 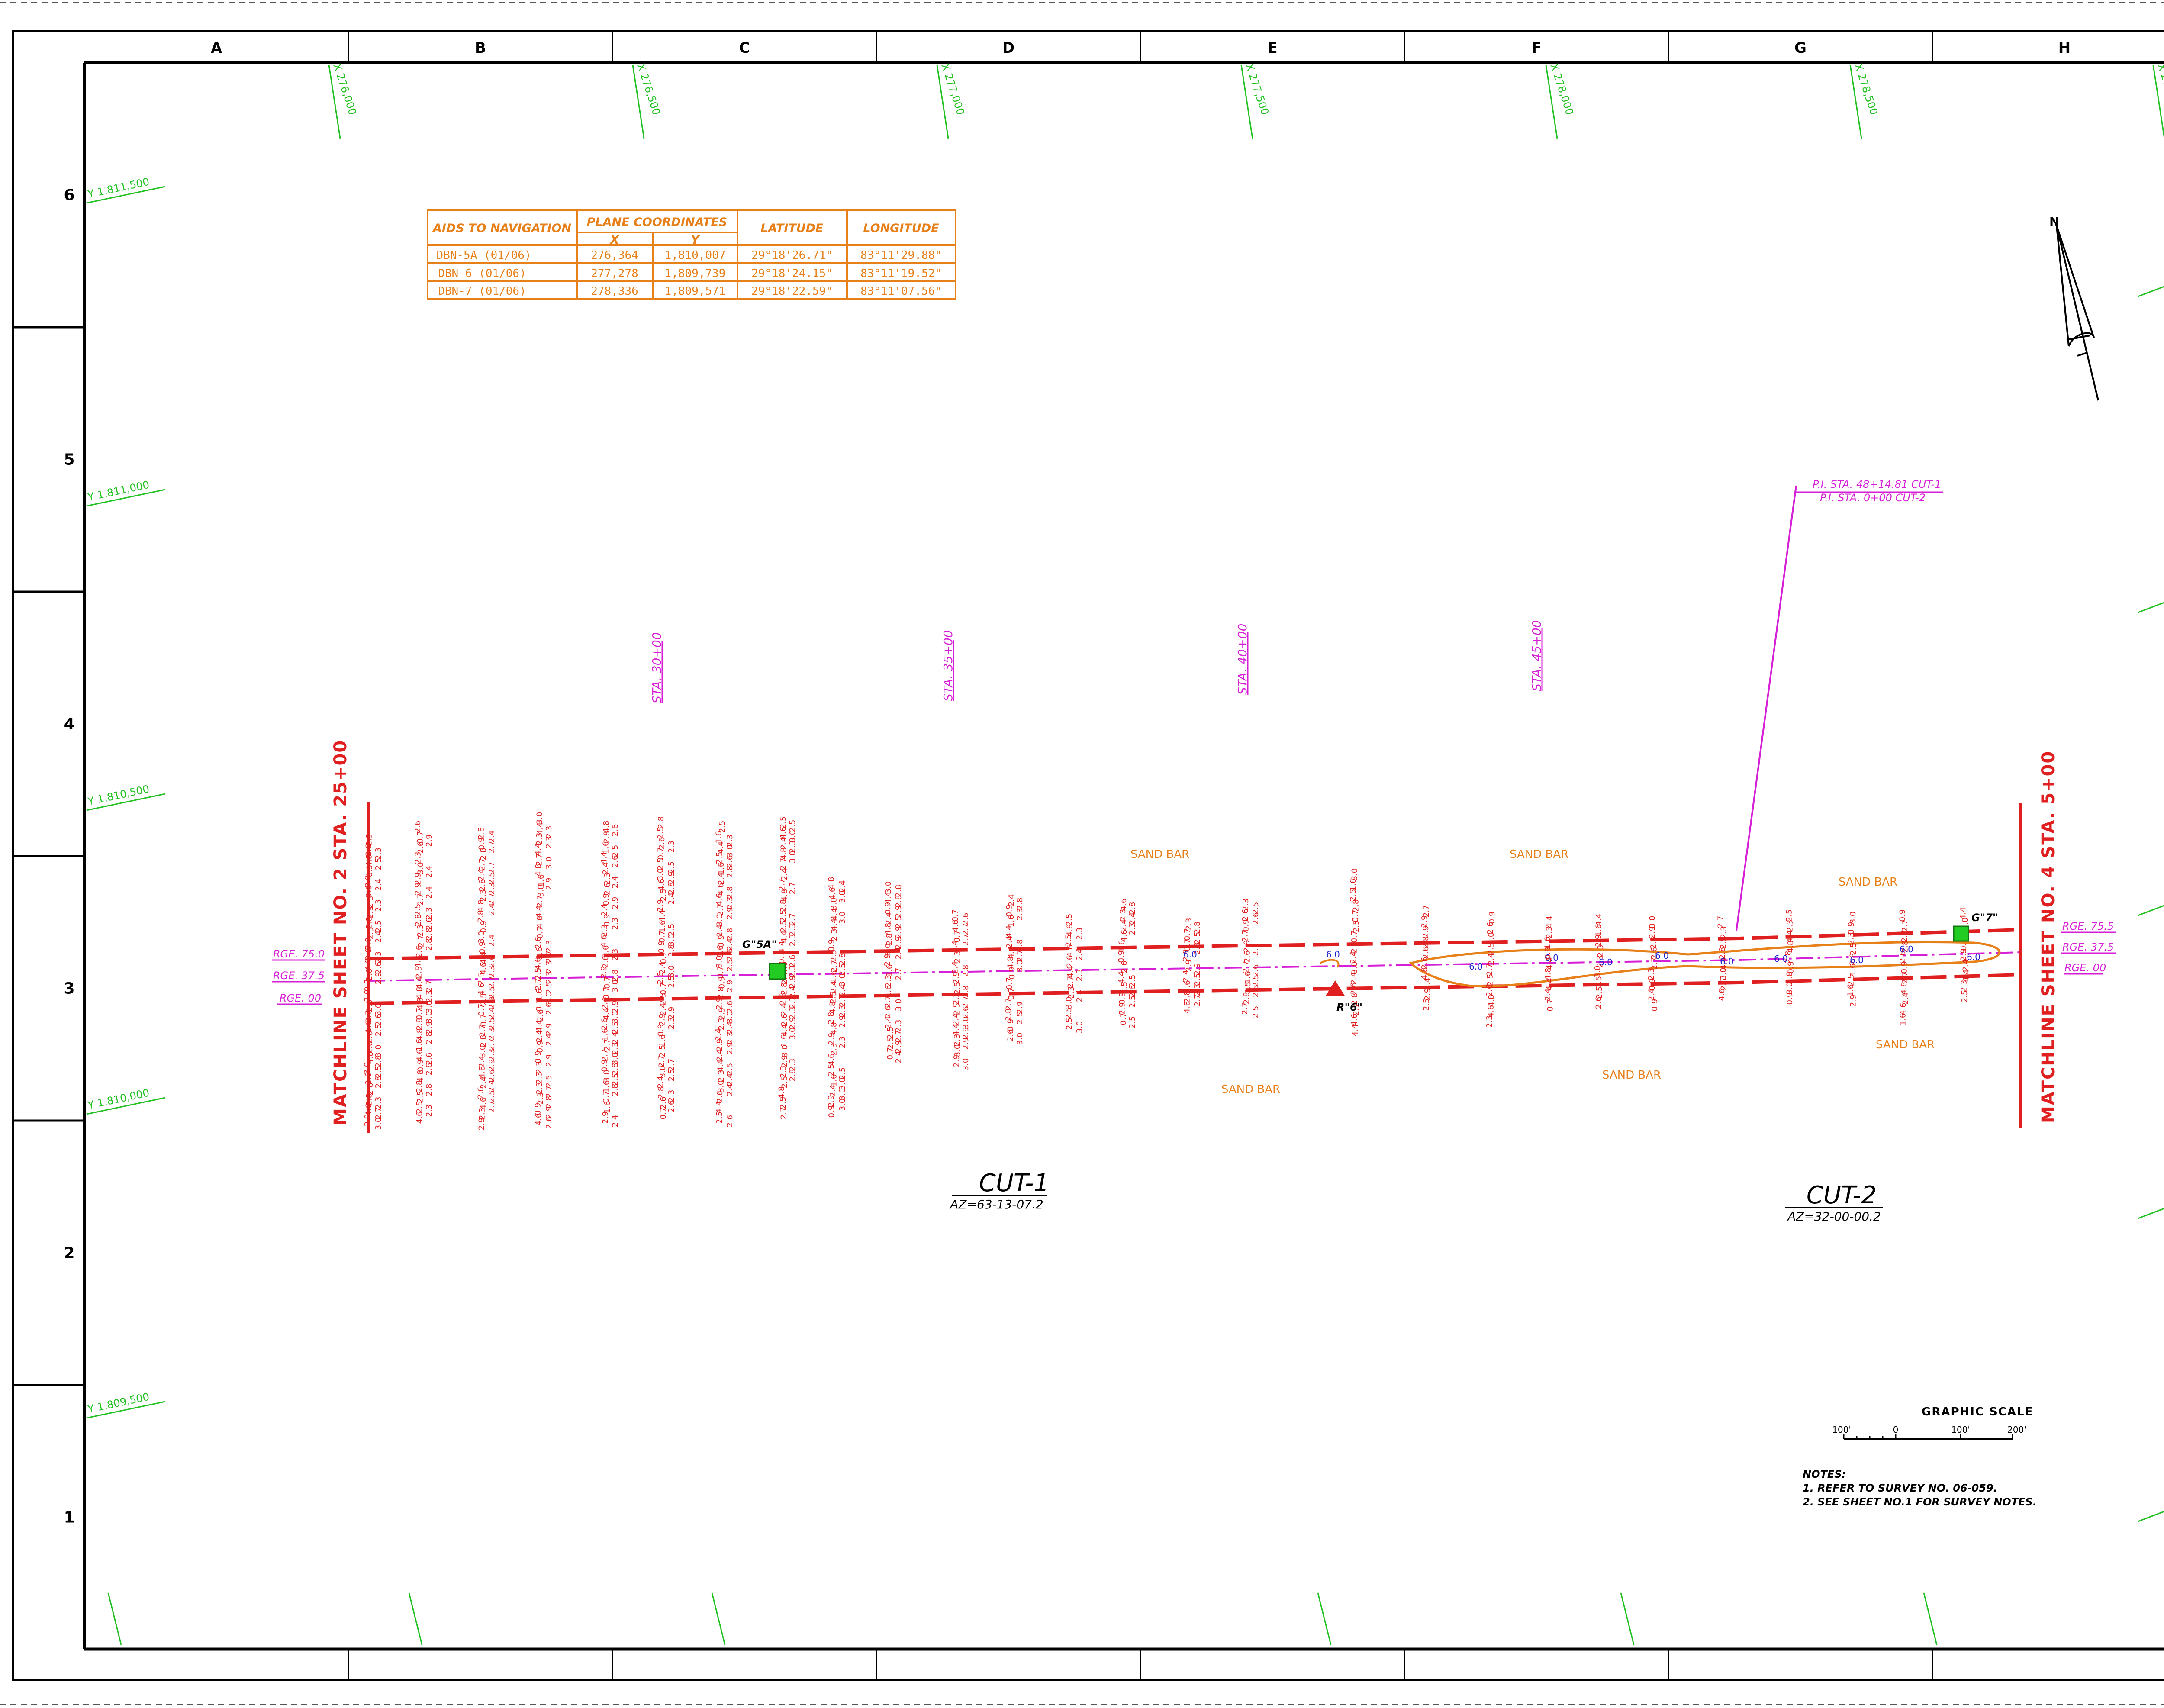 What do you see at coordinates (1324, 1618) in the screenshot?
I see `grid-tick` at bounding box center [1324, 1618].